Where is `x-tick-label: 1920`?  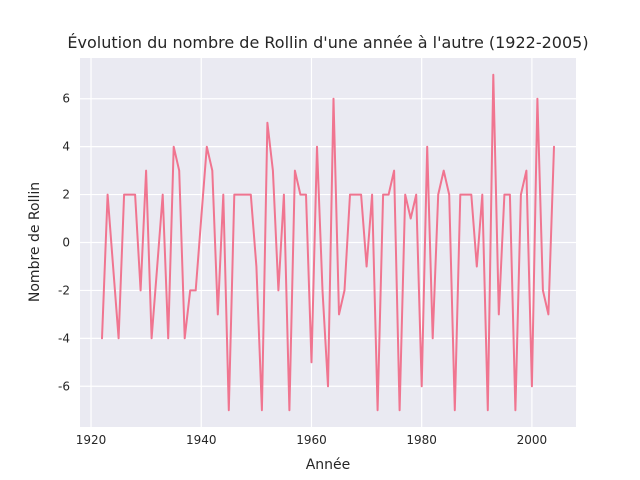
x-tick-label: 1920 is located at coordinates (91, 440).